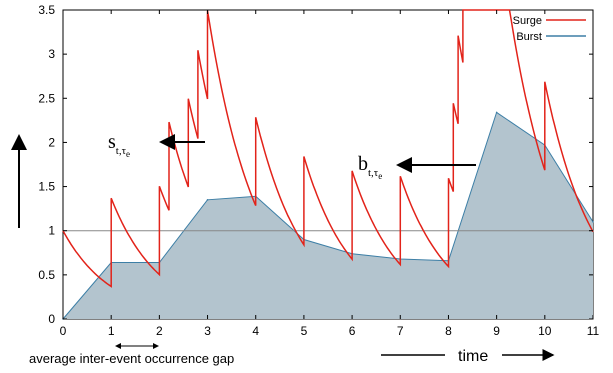  What do you see at coordinates (593, 331) in the screenshot?
I see `x-tick-label: 11` at bounding box center [593, 331].